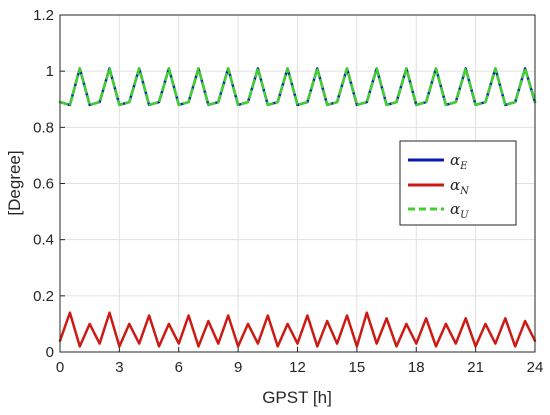 This screenshot has height=415, width=550. Describe the element at coordinates (297, 397) in the screenshot. I see `x-axis-title: GPST [h]` at that location.